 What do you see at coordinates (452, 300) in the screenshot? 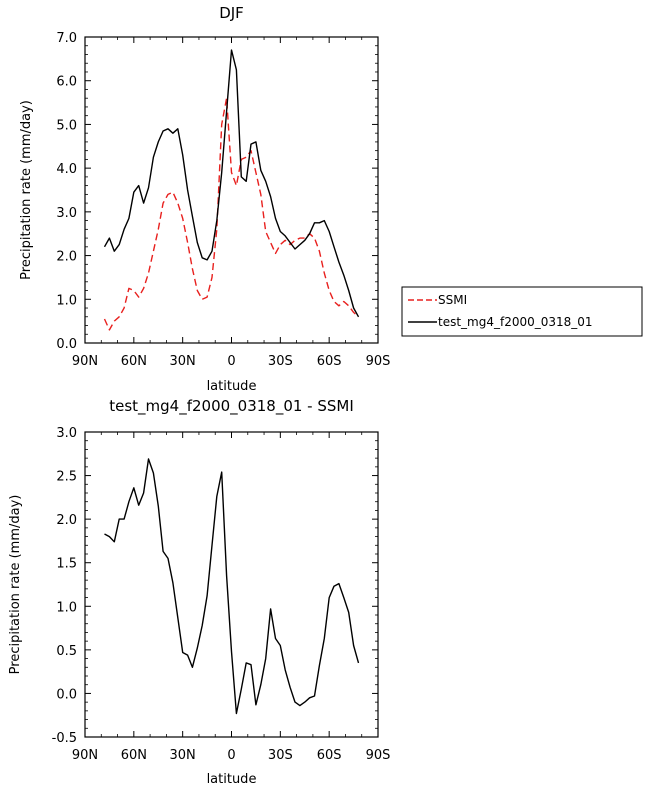
I see `legend-label: SSMI` at bounding box center [452, 300].